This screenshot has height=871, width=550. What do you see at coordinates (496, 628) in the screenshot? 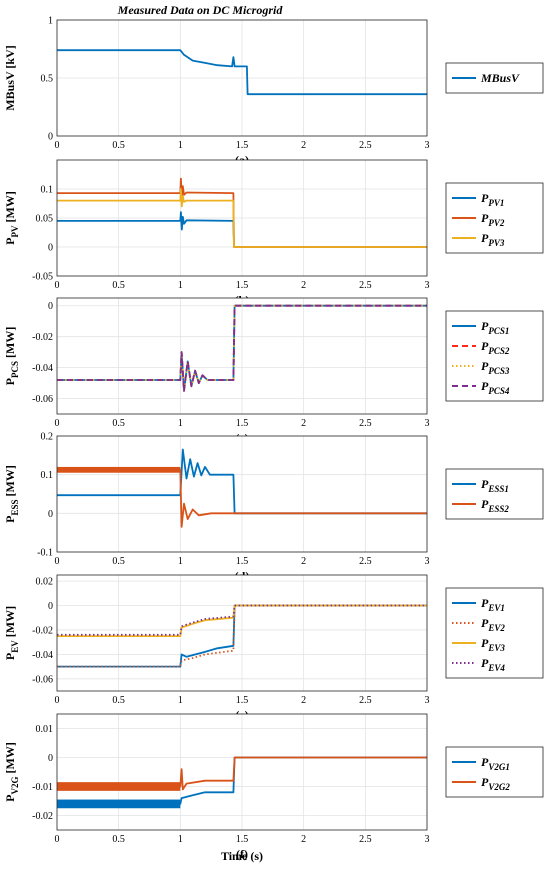
I see `legend-label-sub: EV2` at bounding box center [496, 628].